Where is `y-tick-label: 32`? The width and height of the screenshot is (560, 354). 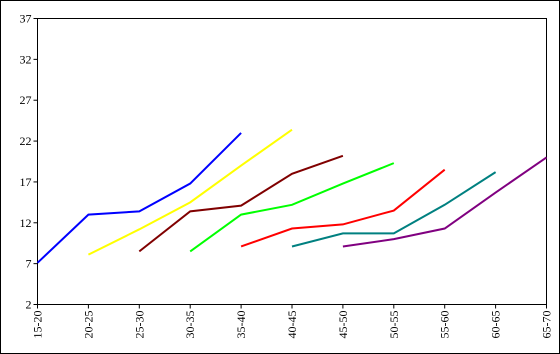 y-tick-label: 32 is located at coordinates (26, 59).